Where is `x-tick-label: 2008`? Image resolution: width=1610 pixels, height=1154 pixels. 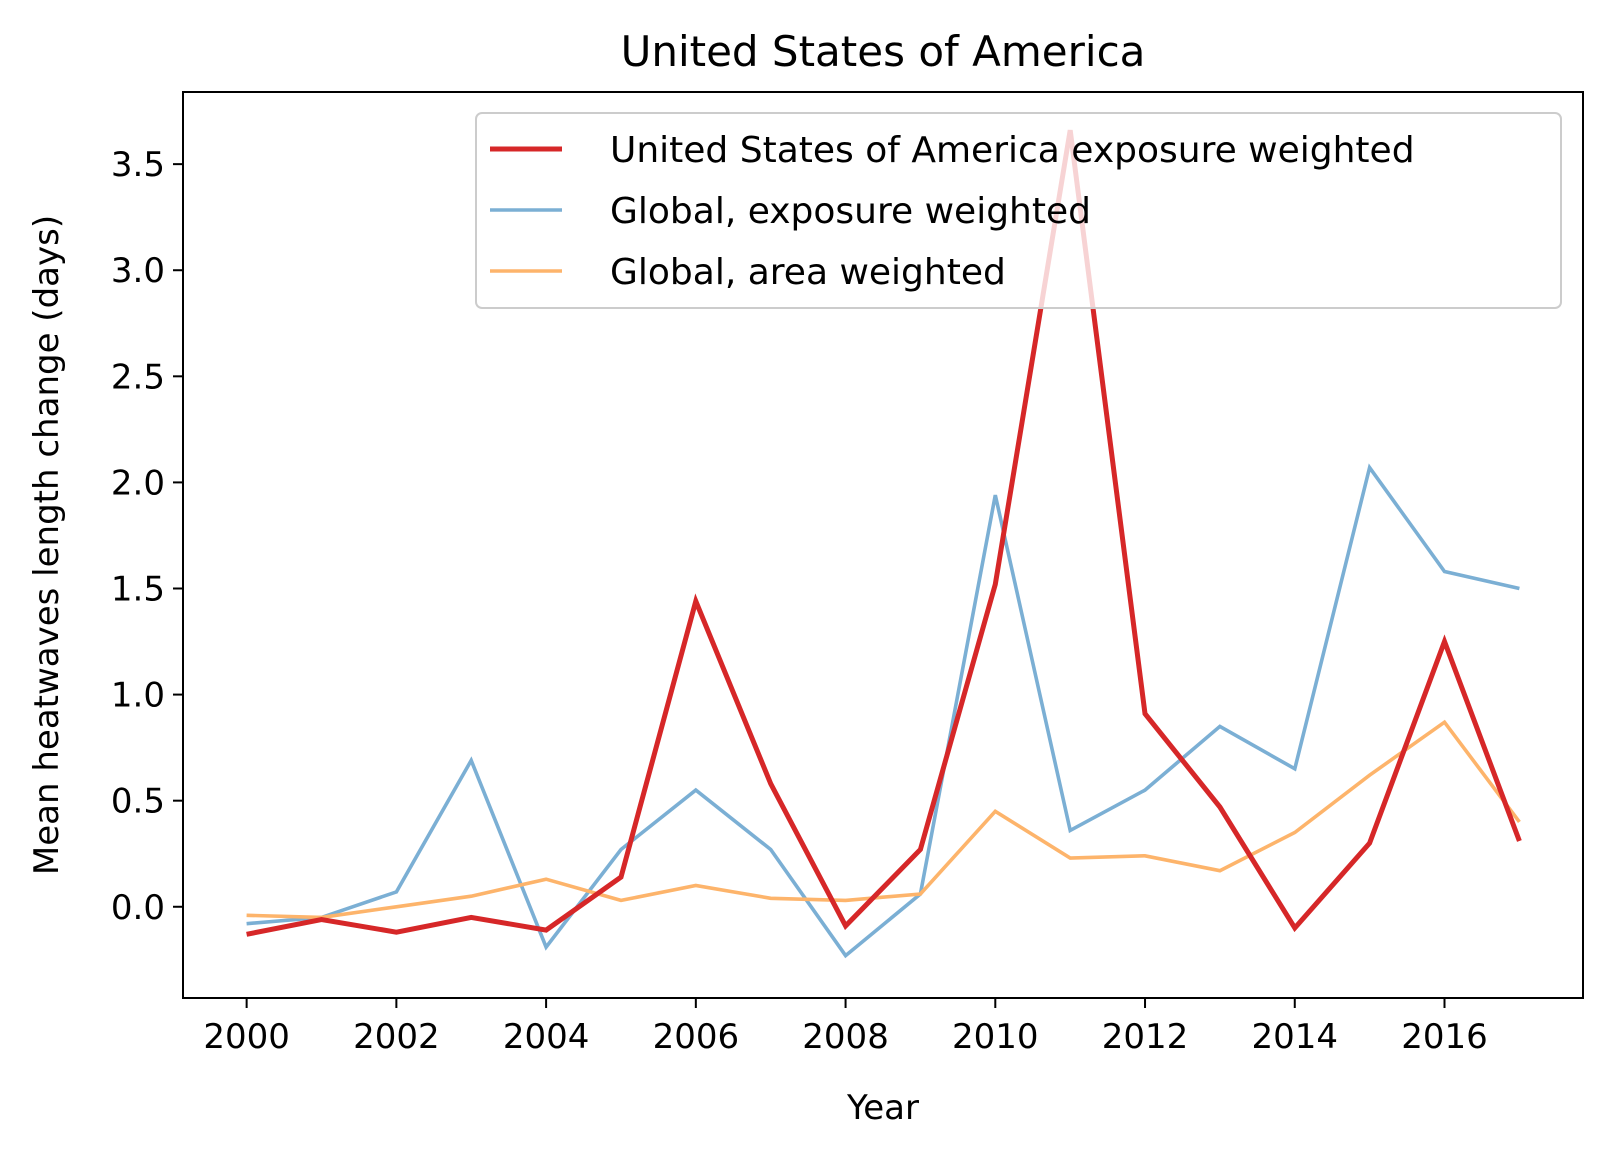
x-tick-label: 2008 is located at coordinates (845, 1037).